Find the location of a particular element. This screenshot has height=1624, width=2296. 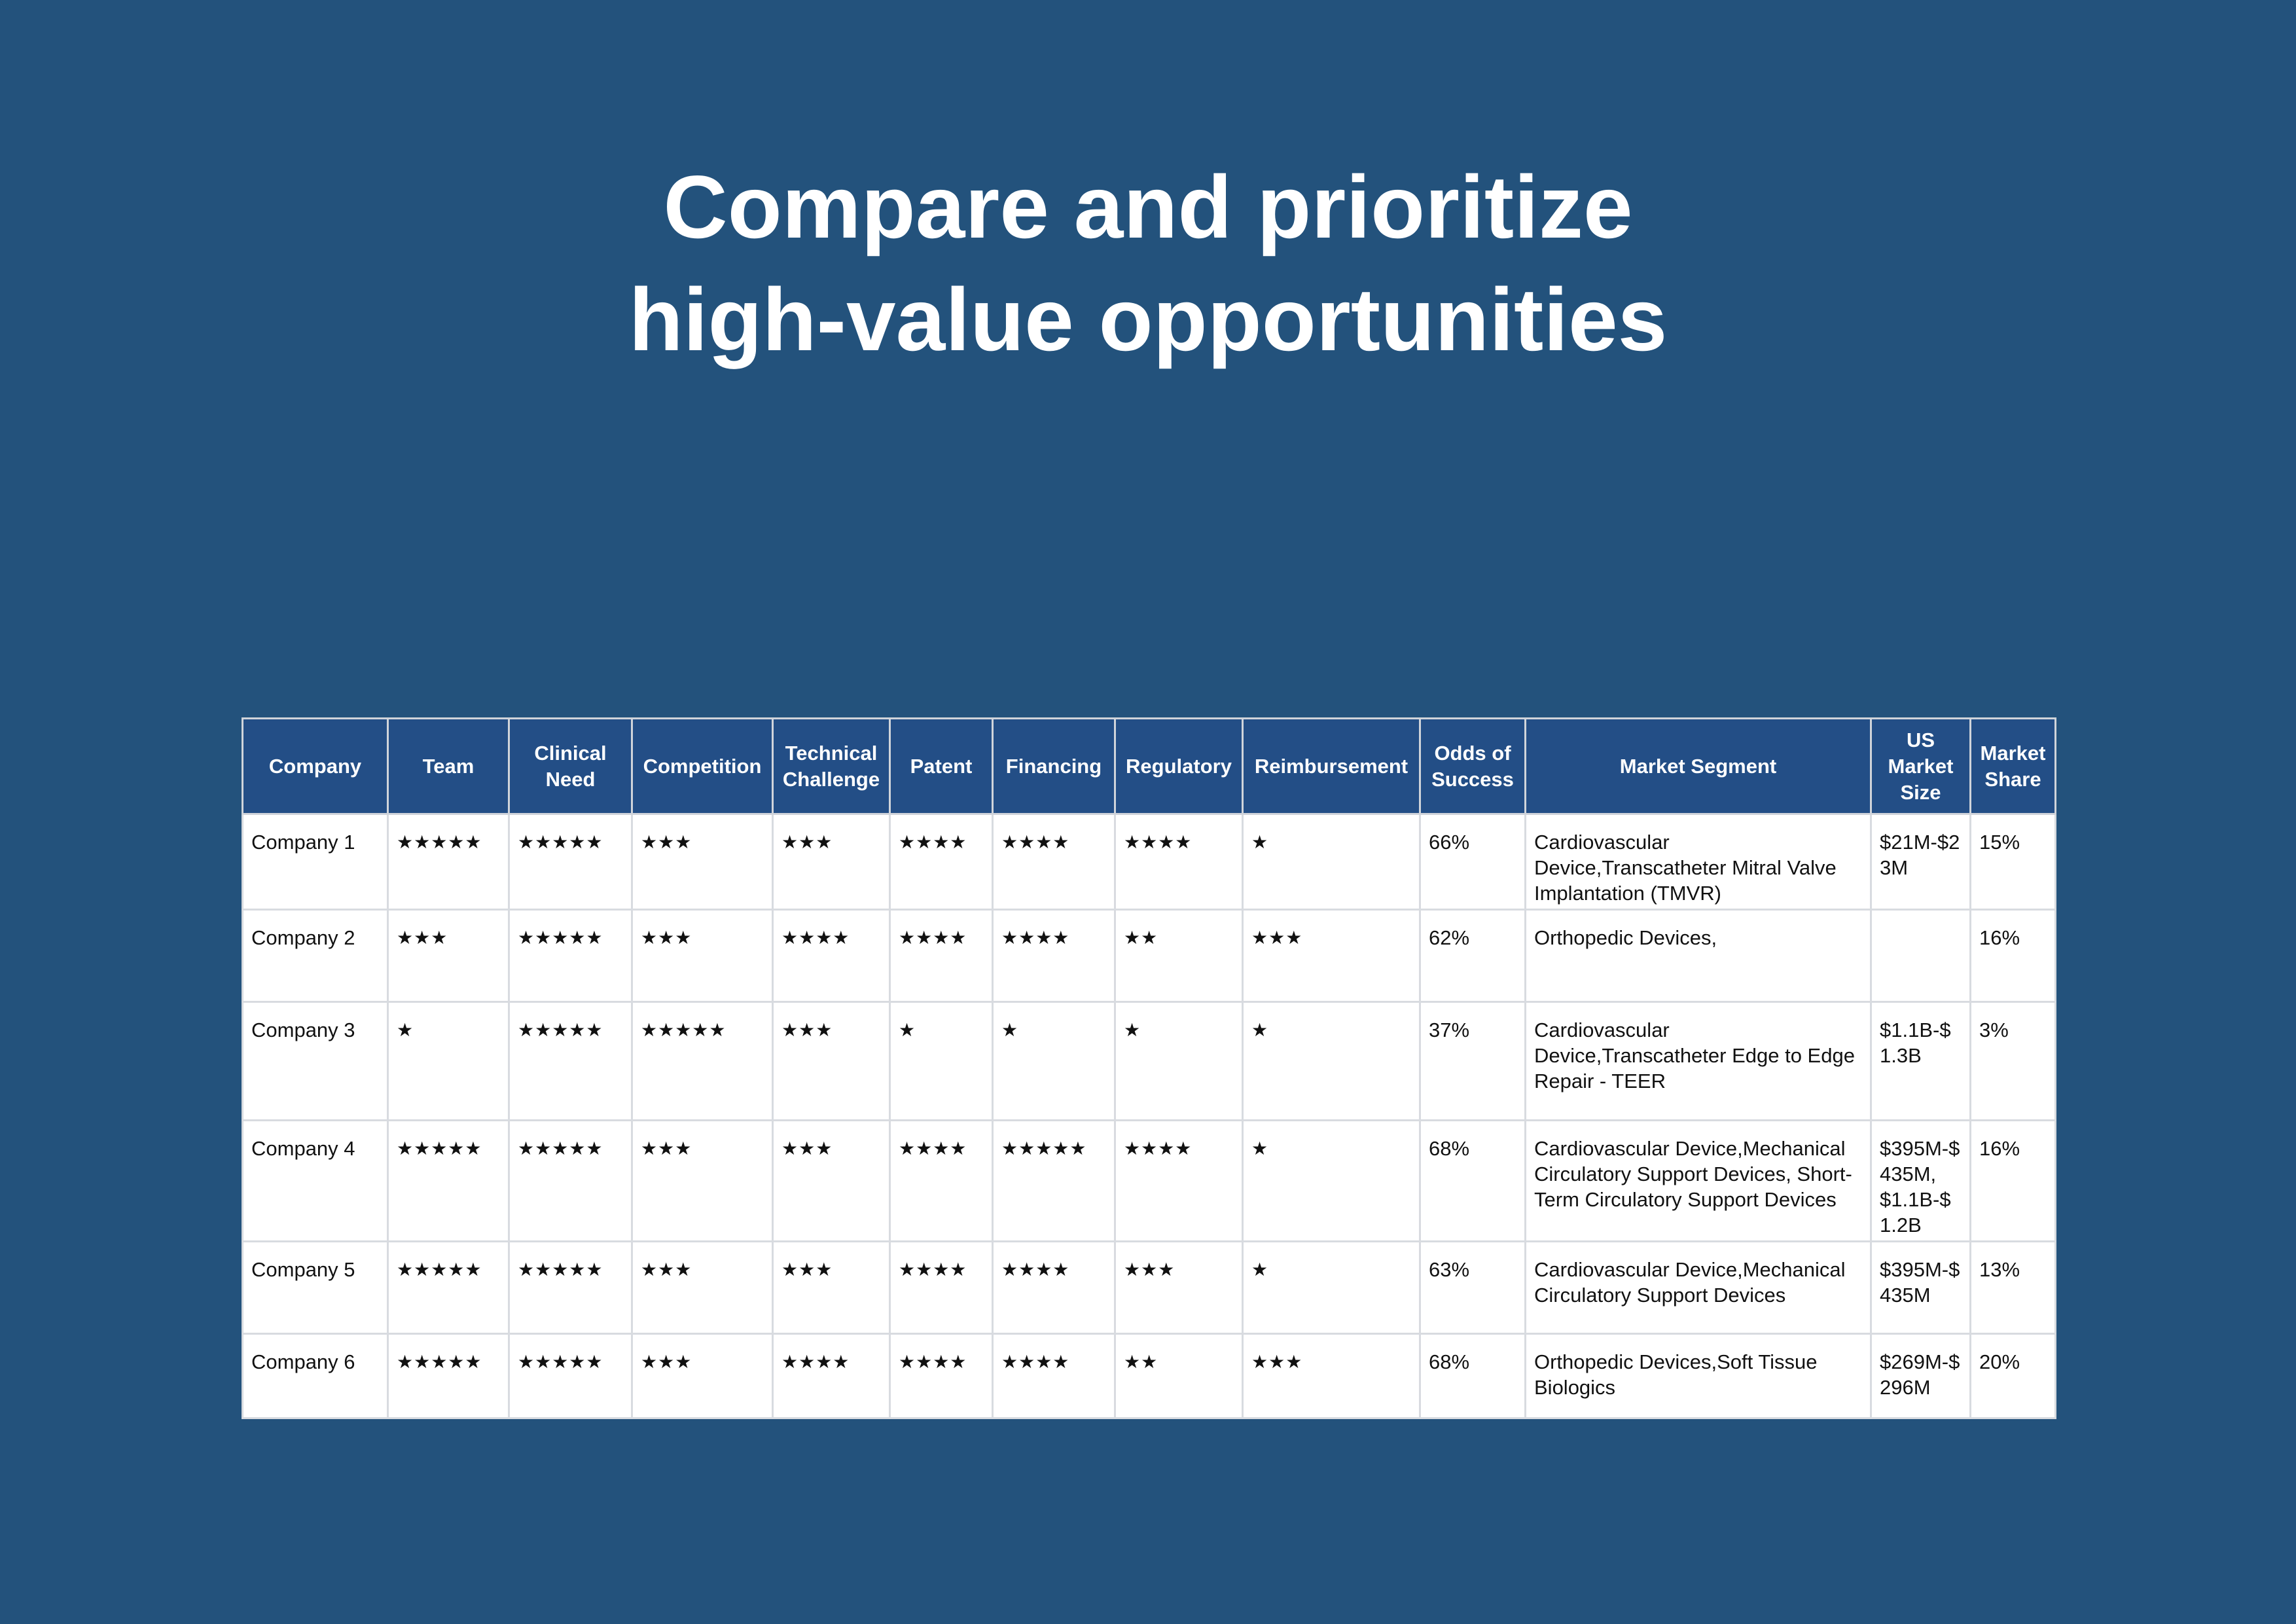

column-header: US Market Size is located at coordinates (1920, 766).